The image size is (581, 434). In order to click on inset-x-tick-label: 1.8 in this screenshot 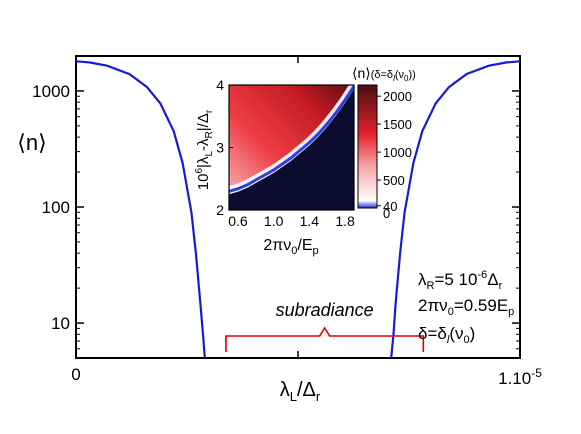, I will do `click(345, 221)`.